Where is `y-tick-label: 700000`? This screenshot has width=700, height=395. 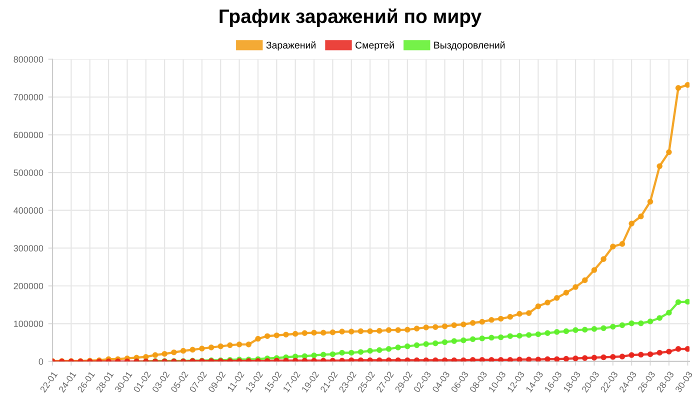 y-tick-label: 700000 is located at coordinates (29, 97).